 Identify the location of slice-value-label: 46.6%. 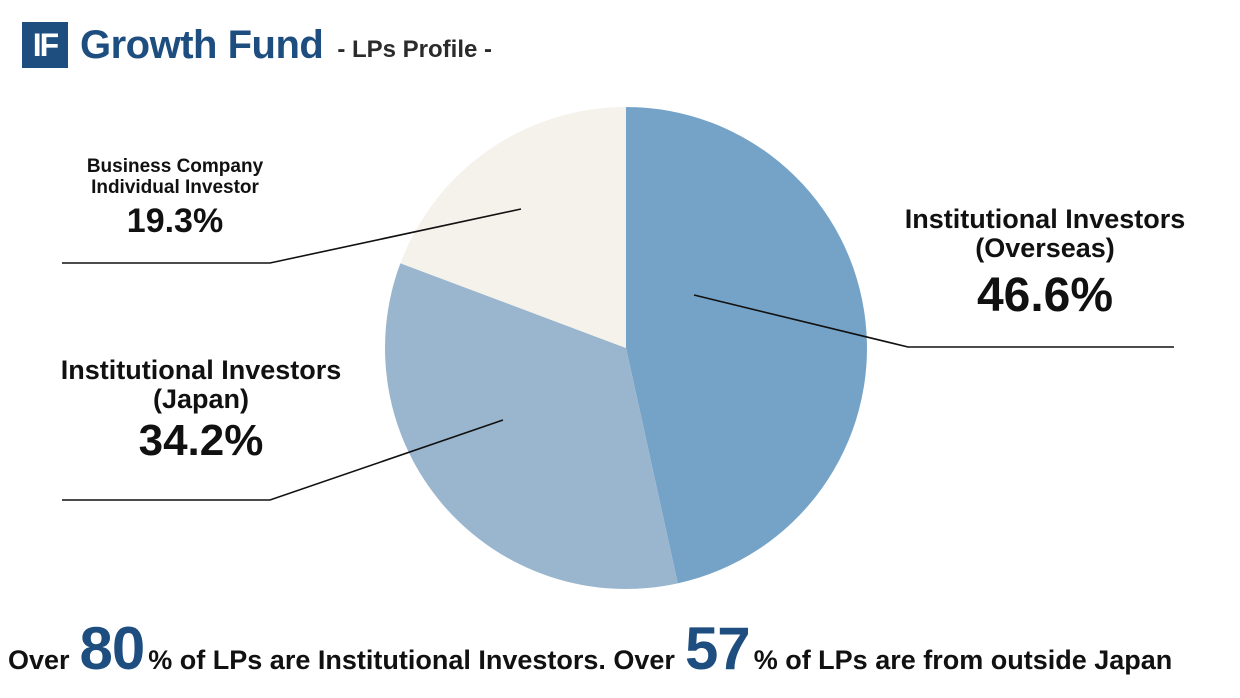
(1045, 296).